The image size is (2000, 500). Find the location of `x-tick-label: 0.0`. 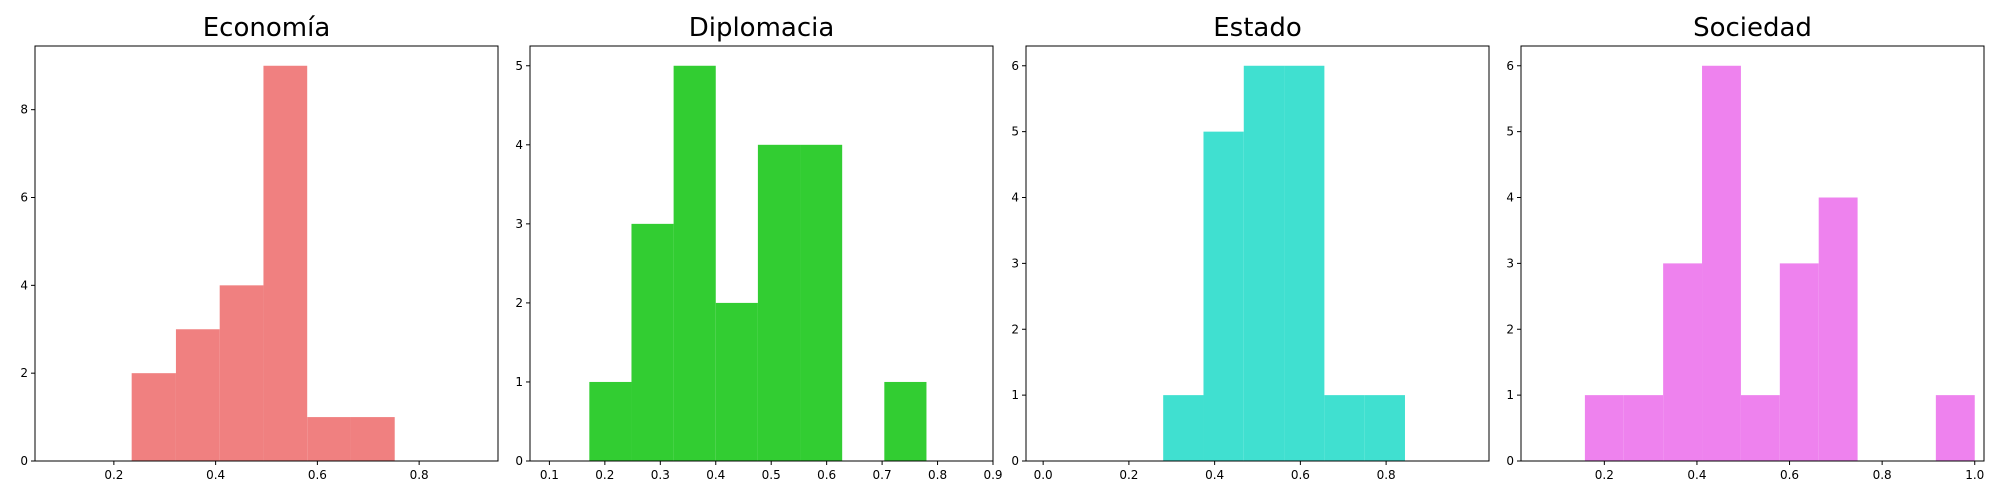

x-tick-label: 0.0 is located at coordinates (1043, 475).